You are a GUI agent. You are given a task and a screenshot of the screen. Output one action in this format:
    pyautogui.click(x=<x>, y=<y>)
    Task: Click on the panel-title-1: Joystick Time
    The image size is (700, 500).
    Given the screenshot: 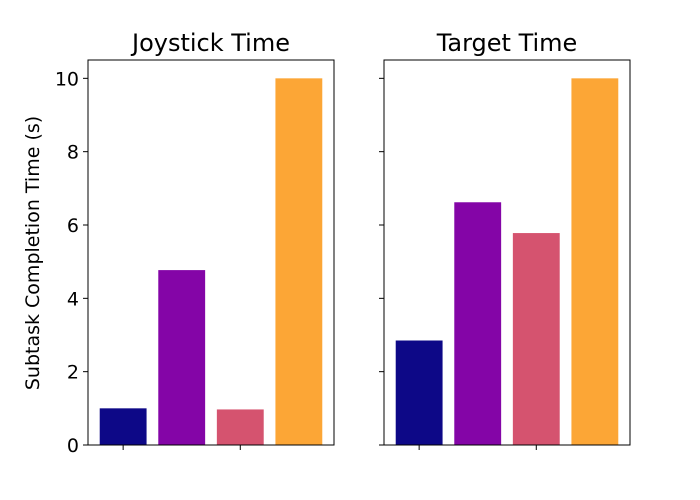 What is the action you would take?
    pyautogui.click(x=210, y=43)
    